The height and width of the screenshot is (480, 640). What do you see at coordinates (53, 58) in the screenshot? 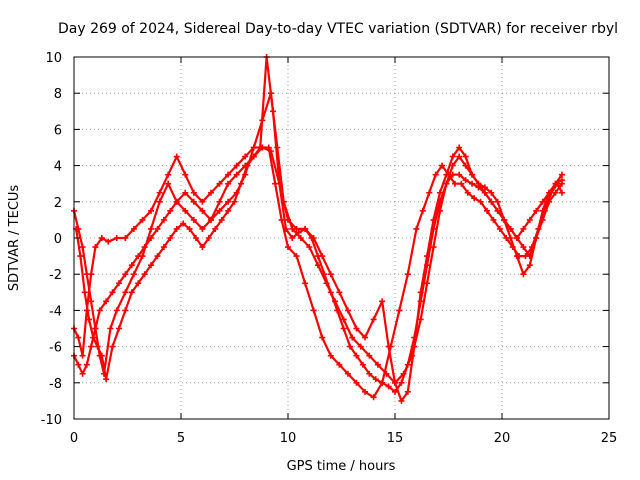
I see `y-tick-label: 10` at bounding box center [53, 58].